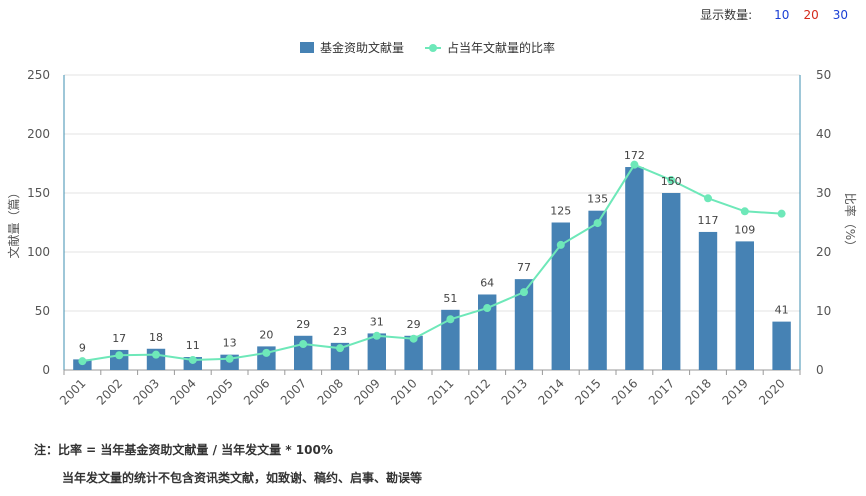  What do you see at coordinates (550, 391) in the screenshot?
I see `x-tick-label: 2014` at bounding box center [550, 391].